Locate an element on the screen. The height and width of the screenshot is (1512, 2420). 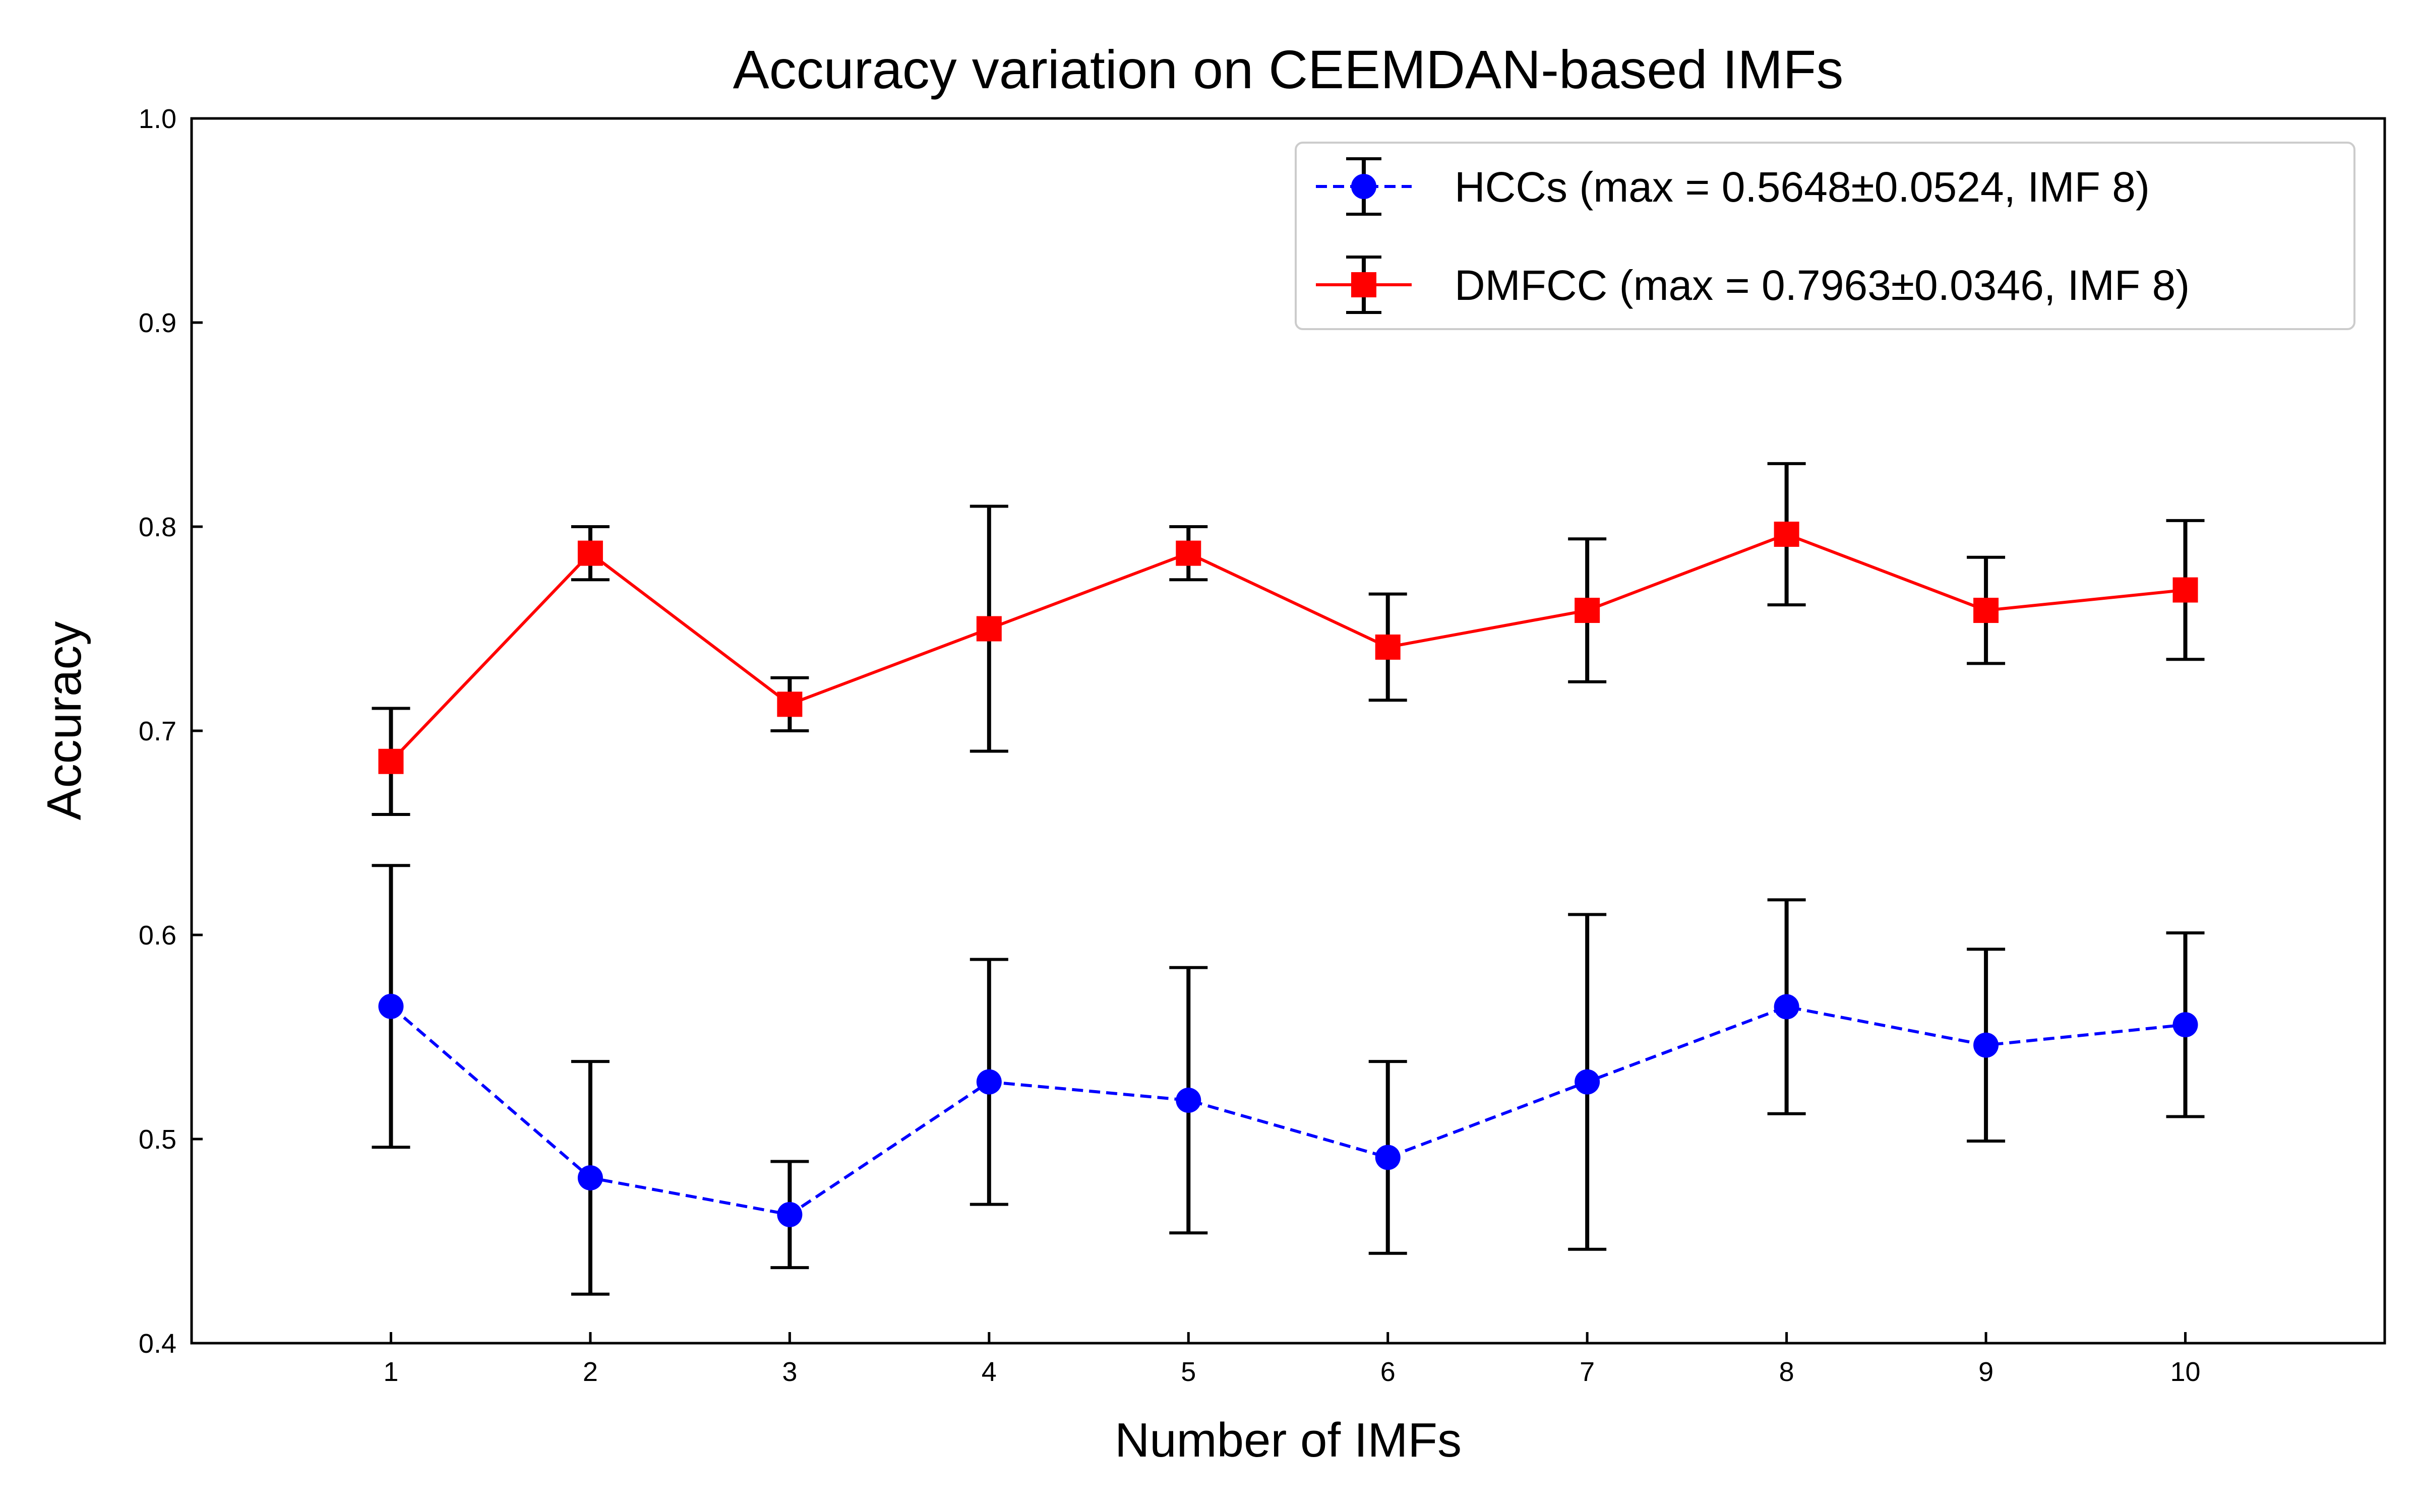
x-tick-label-5: 5 is located at coordinates (1188, 1372).